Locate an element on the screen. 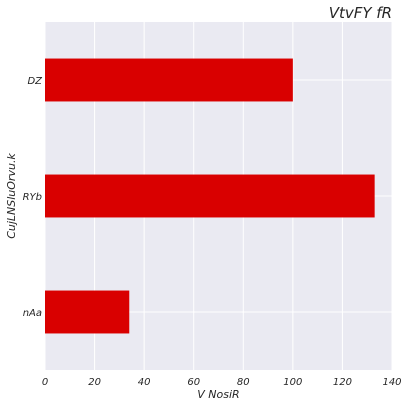 The width and height of the screenshot is (408, 408). x-axis-label: V NosiR is located at coordinates (218, 394).